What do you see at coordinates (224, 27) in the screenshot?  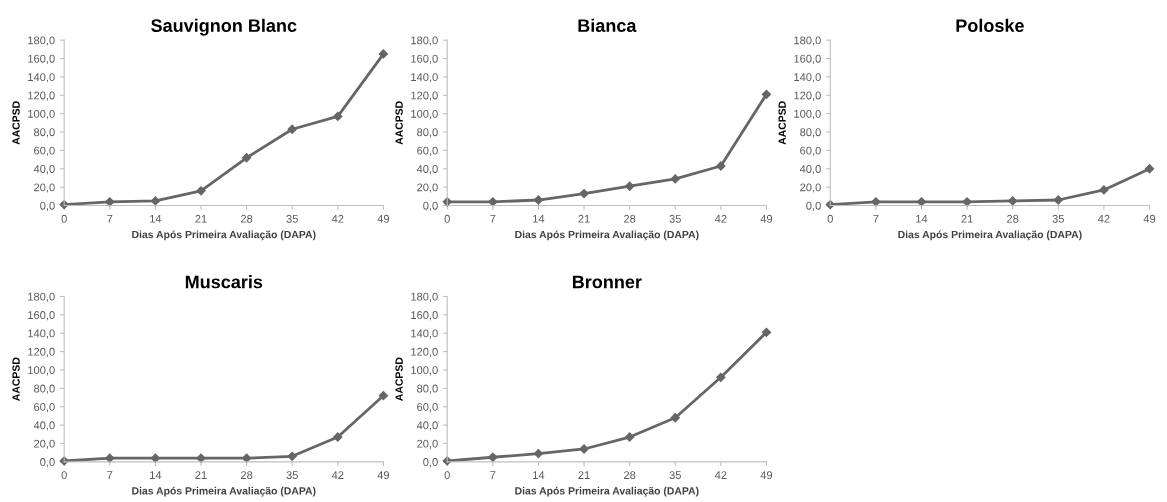 I see `chart-title: Sauvignon Blanc` at bounding box center [224, 27].